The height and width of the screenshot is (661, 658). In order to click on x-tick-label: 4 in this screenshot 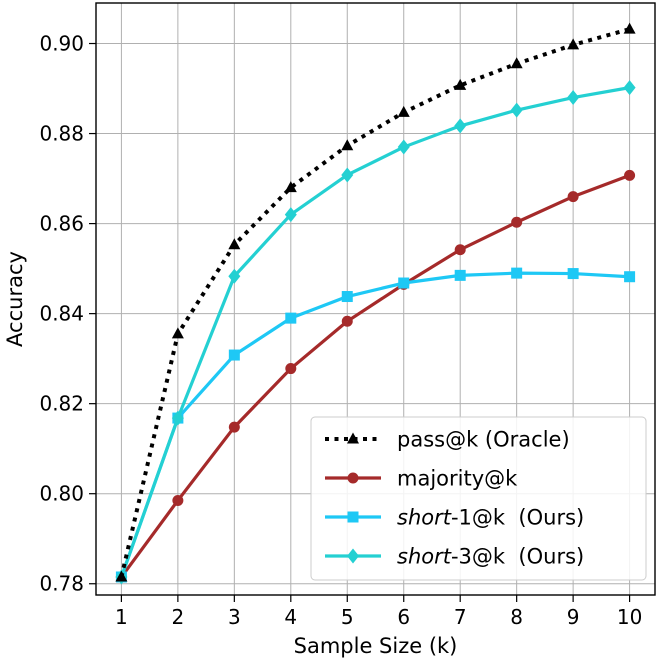, I will do `click(290, 617)`.